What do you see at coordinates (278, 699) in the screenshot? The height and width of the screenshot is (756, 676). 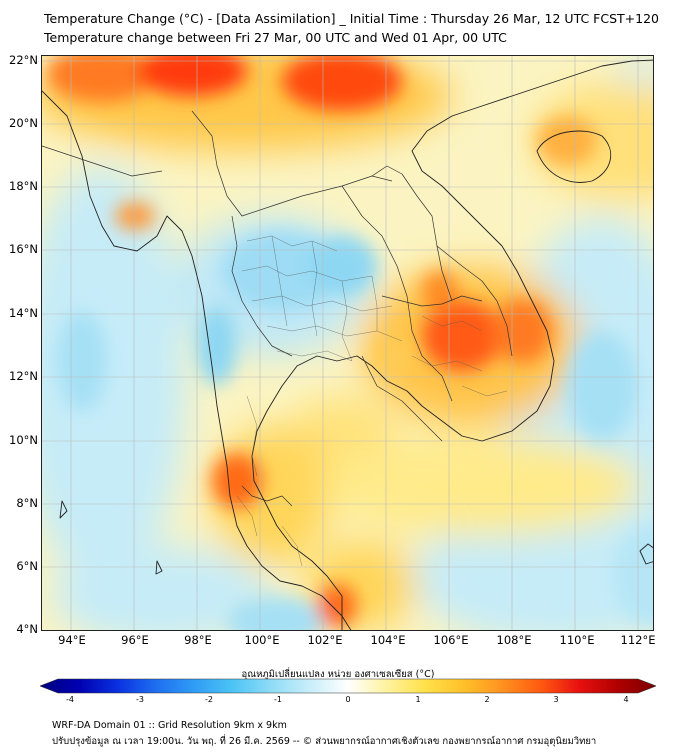 I see `colorbar-tick-neg1: -1` at bounding box center [278, 699].